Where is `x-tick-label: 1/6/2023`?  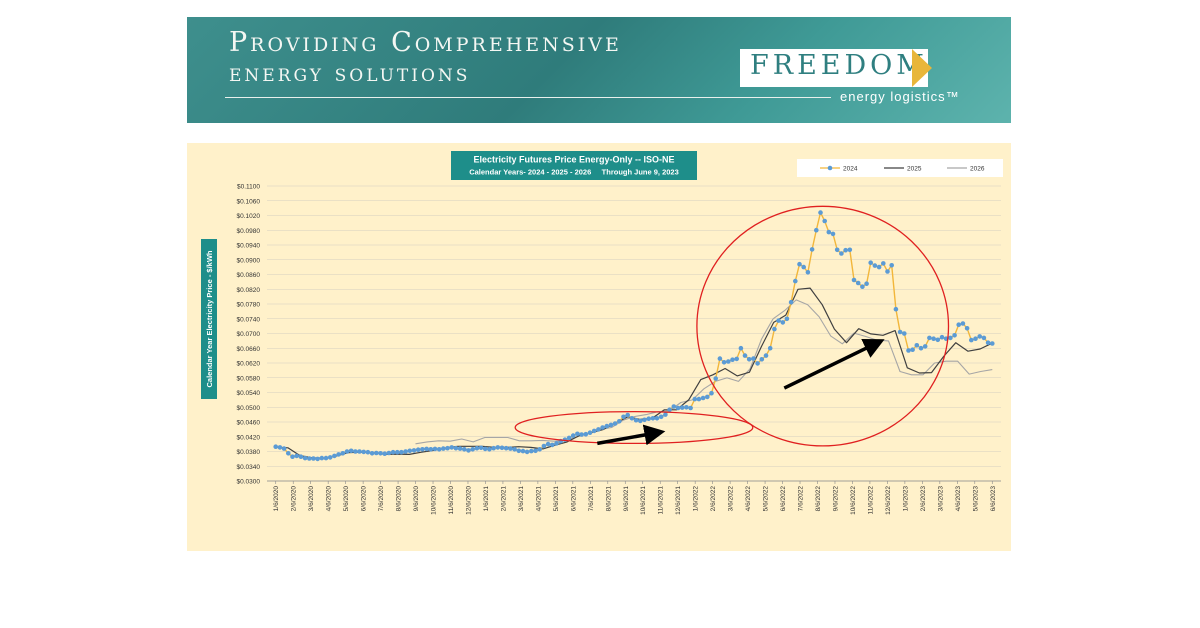
x-tick-label: 1/6/2023 is located at coordinates (905, 499).